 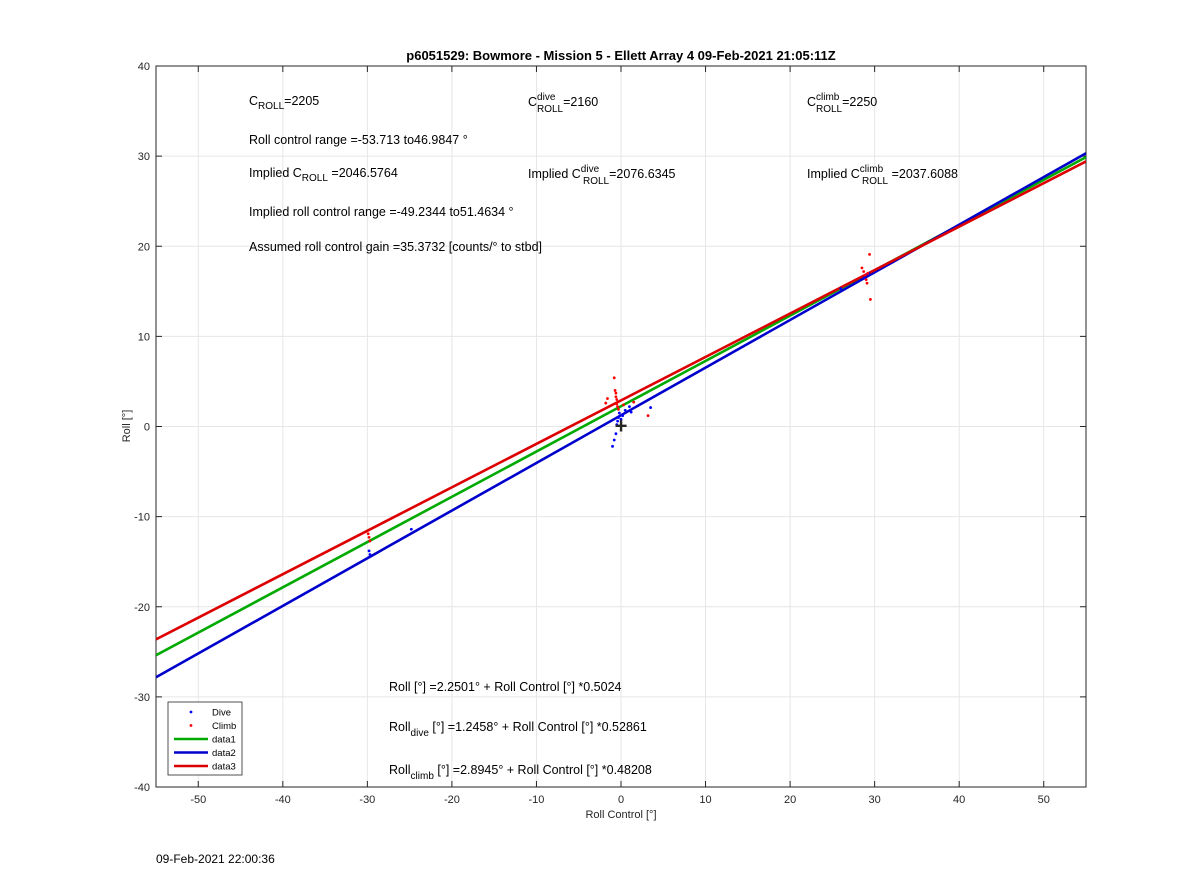 What do you see at coordinates (301, 101) in the screenshot?
I see `c-roll-value: =2205` at bounding box center [301, 101].